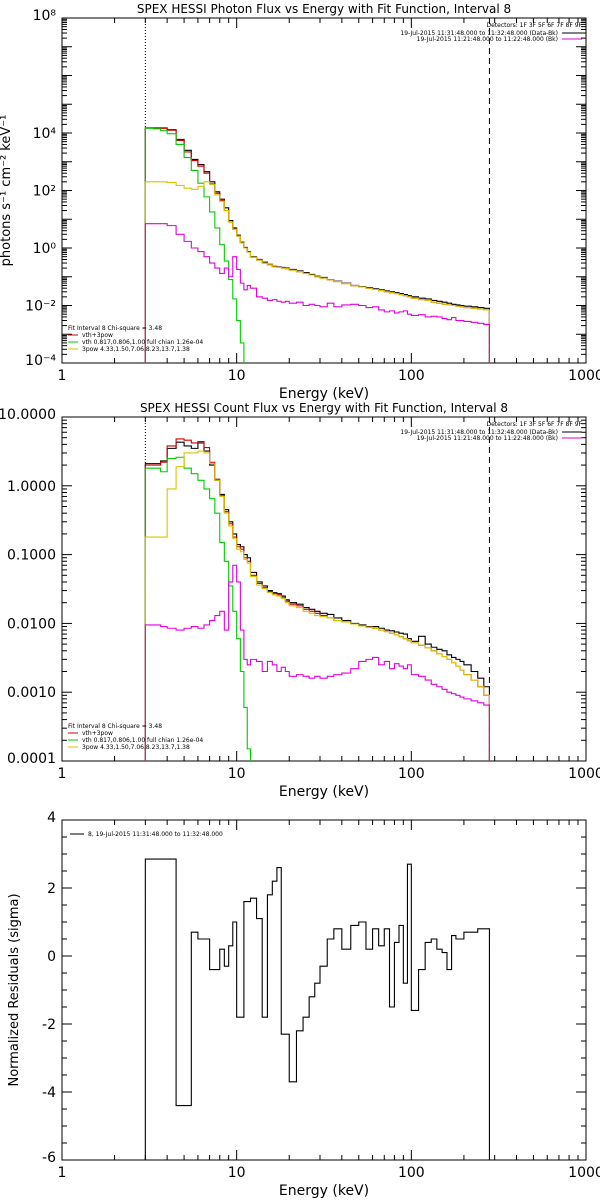  What do you see at coordinates (28, 415) in the screenshot?
I see `y-tick-label: 10.0000` at bounding box center [28, 415].